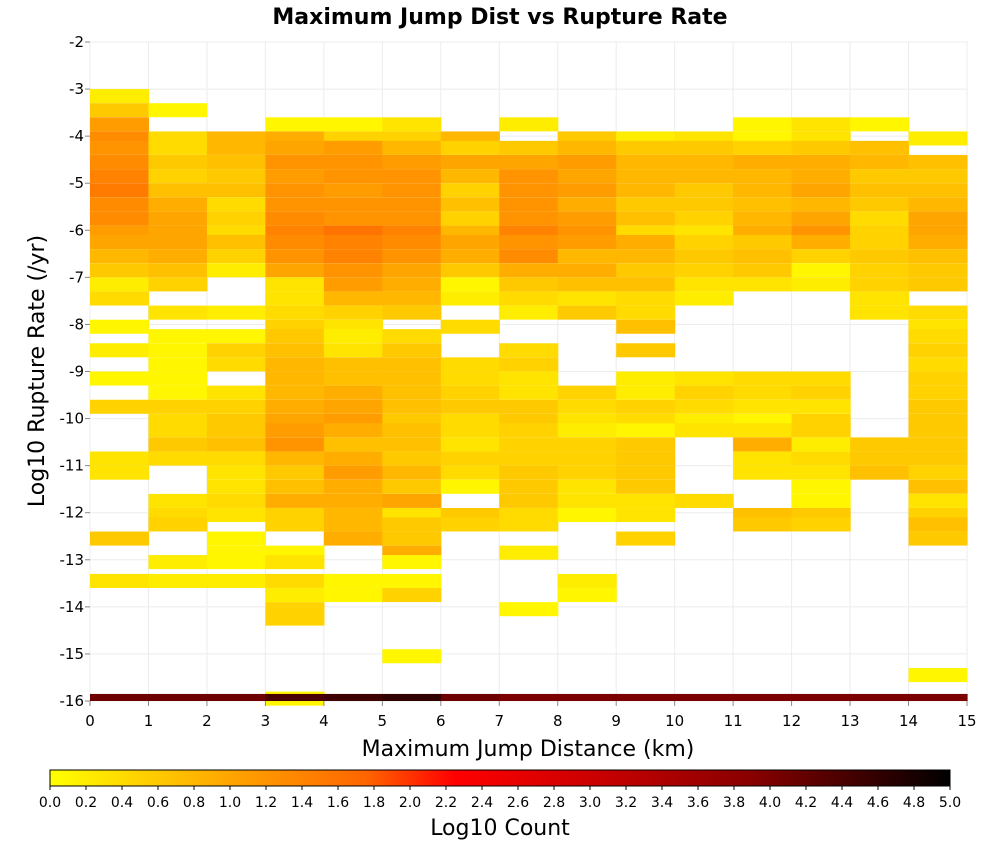 Image resolution: width=1000 pixels, height=850 pixels. What do you see at coordinates (90, 721) in the screenshot?
I see `x-tick-label: 0` at bounding box center [90, 721].